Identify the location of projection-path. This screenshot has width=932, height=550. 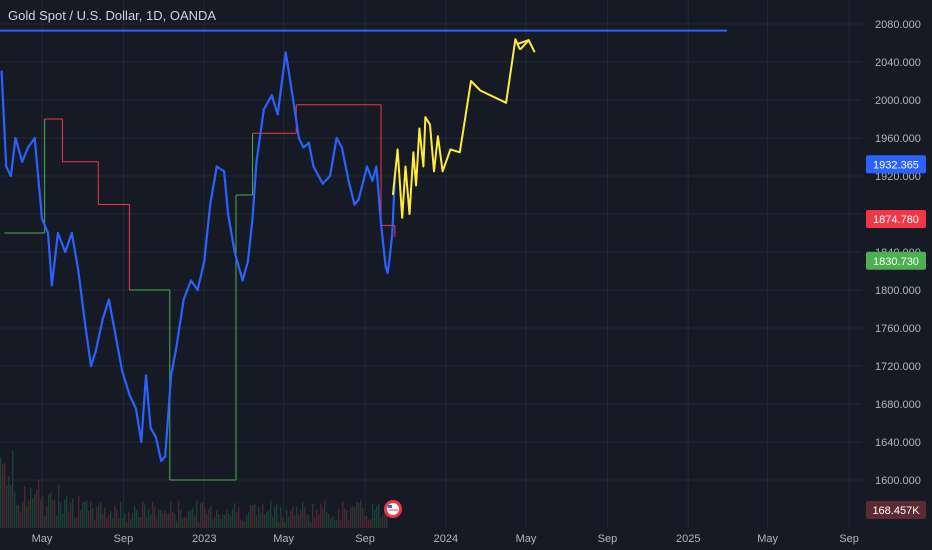
(456, 128).